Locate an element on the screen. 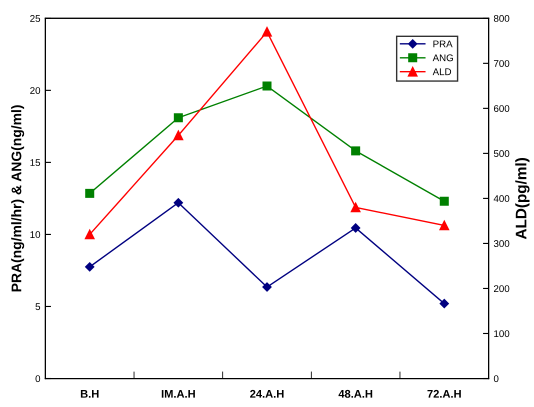 This screenshot has width=534, height=407. y2-tick-label: 600 is located at coordinates (502, 108).